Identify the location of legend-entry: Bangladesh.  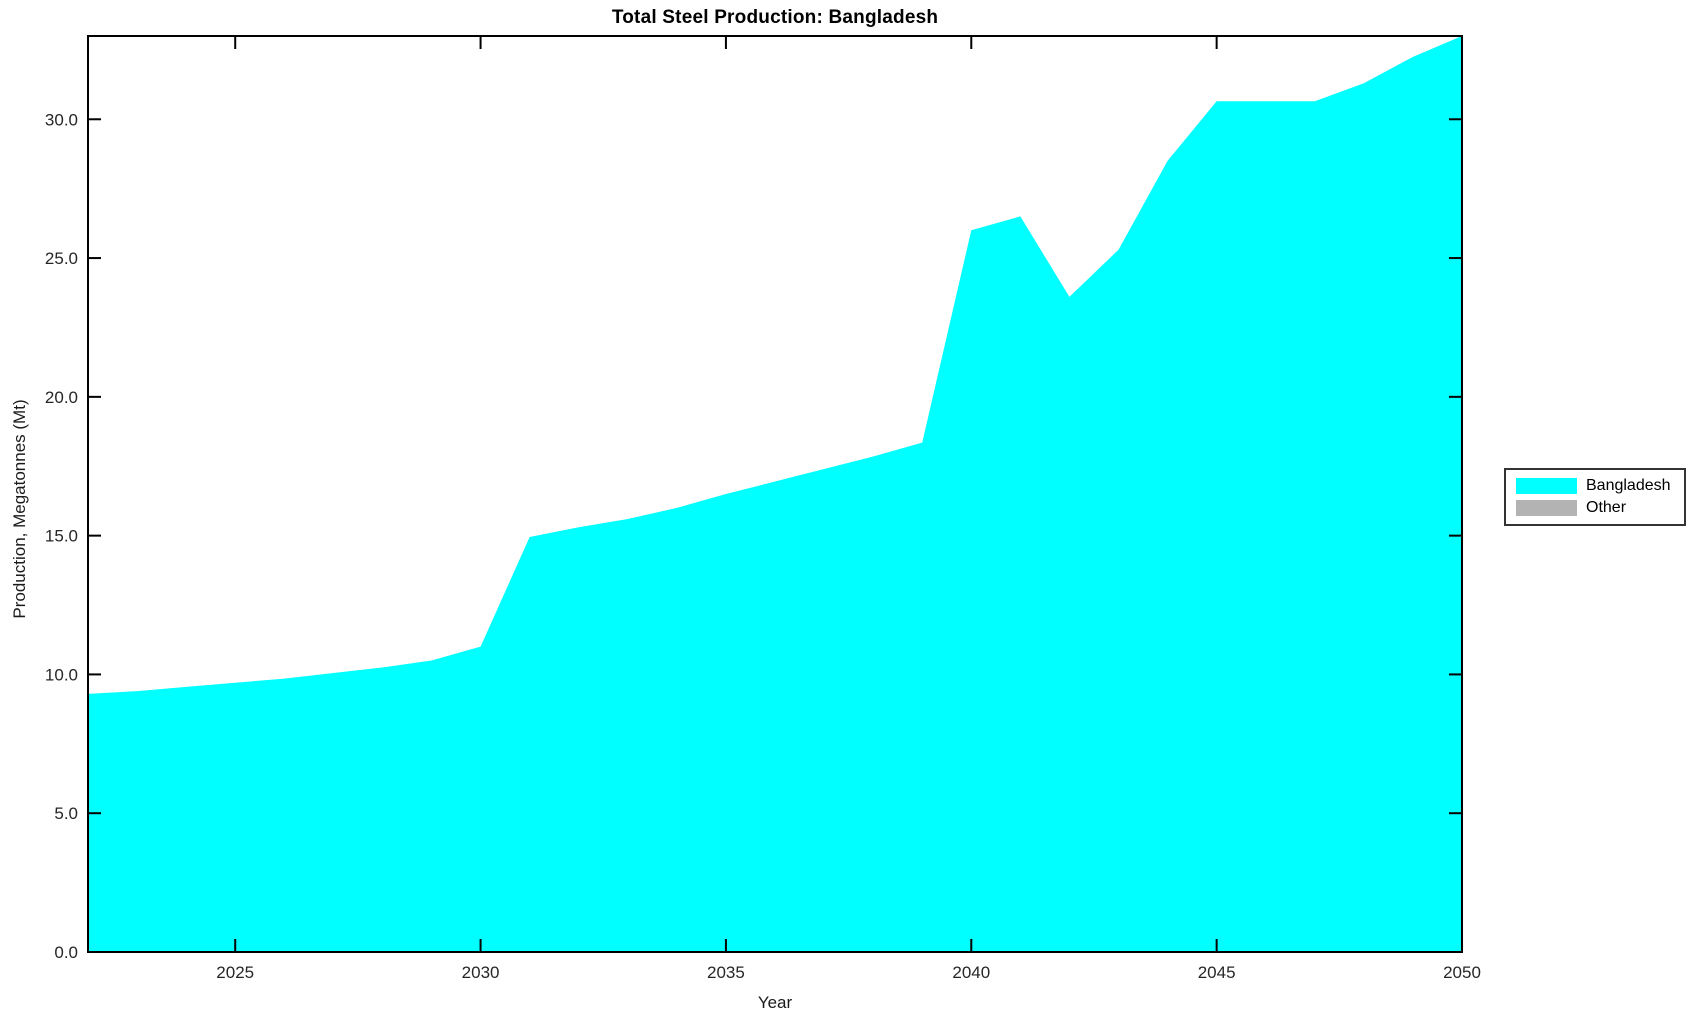
(1596, 486).